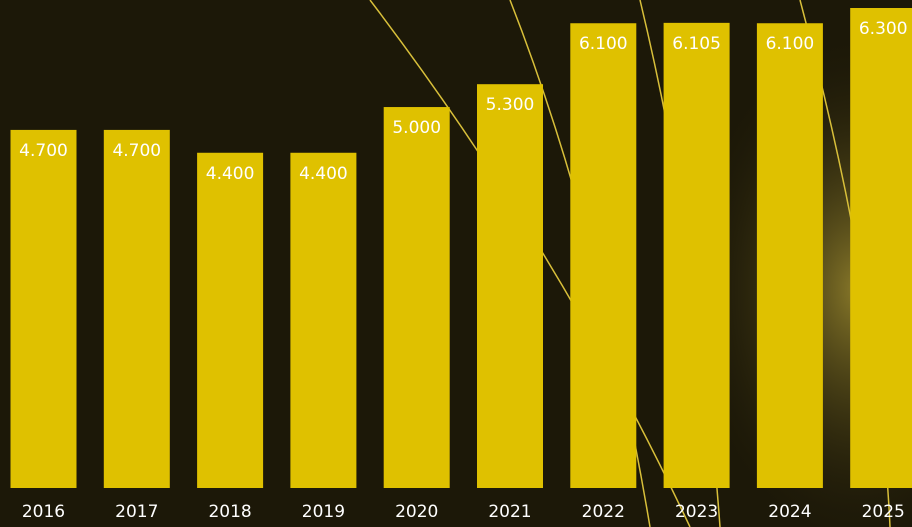  What do you see at coordinates (416, 512) in the screenshot?
I see `x-tick-label: 2020` at bounding box center [416, 512].